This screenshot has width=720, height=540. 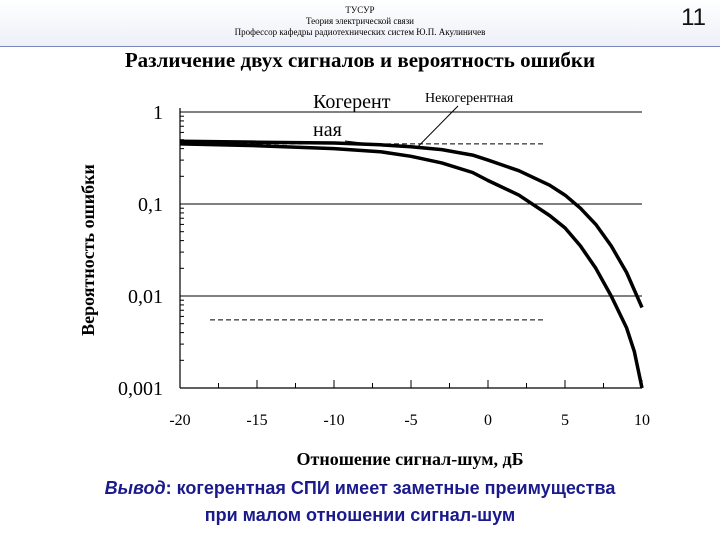 I want to click on annotation-noncoherent: Некогерентная, so click(x=469, y=98).